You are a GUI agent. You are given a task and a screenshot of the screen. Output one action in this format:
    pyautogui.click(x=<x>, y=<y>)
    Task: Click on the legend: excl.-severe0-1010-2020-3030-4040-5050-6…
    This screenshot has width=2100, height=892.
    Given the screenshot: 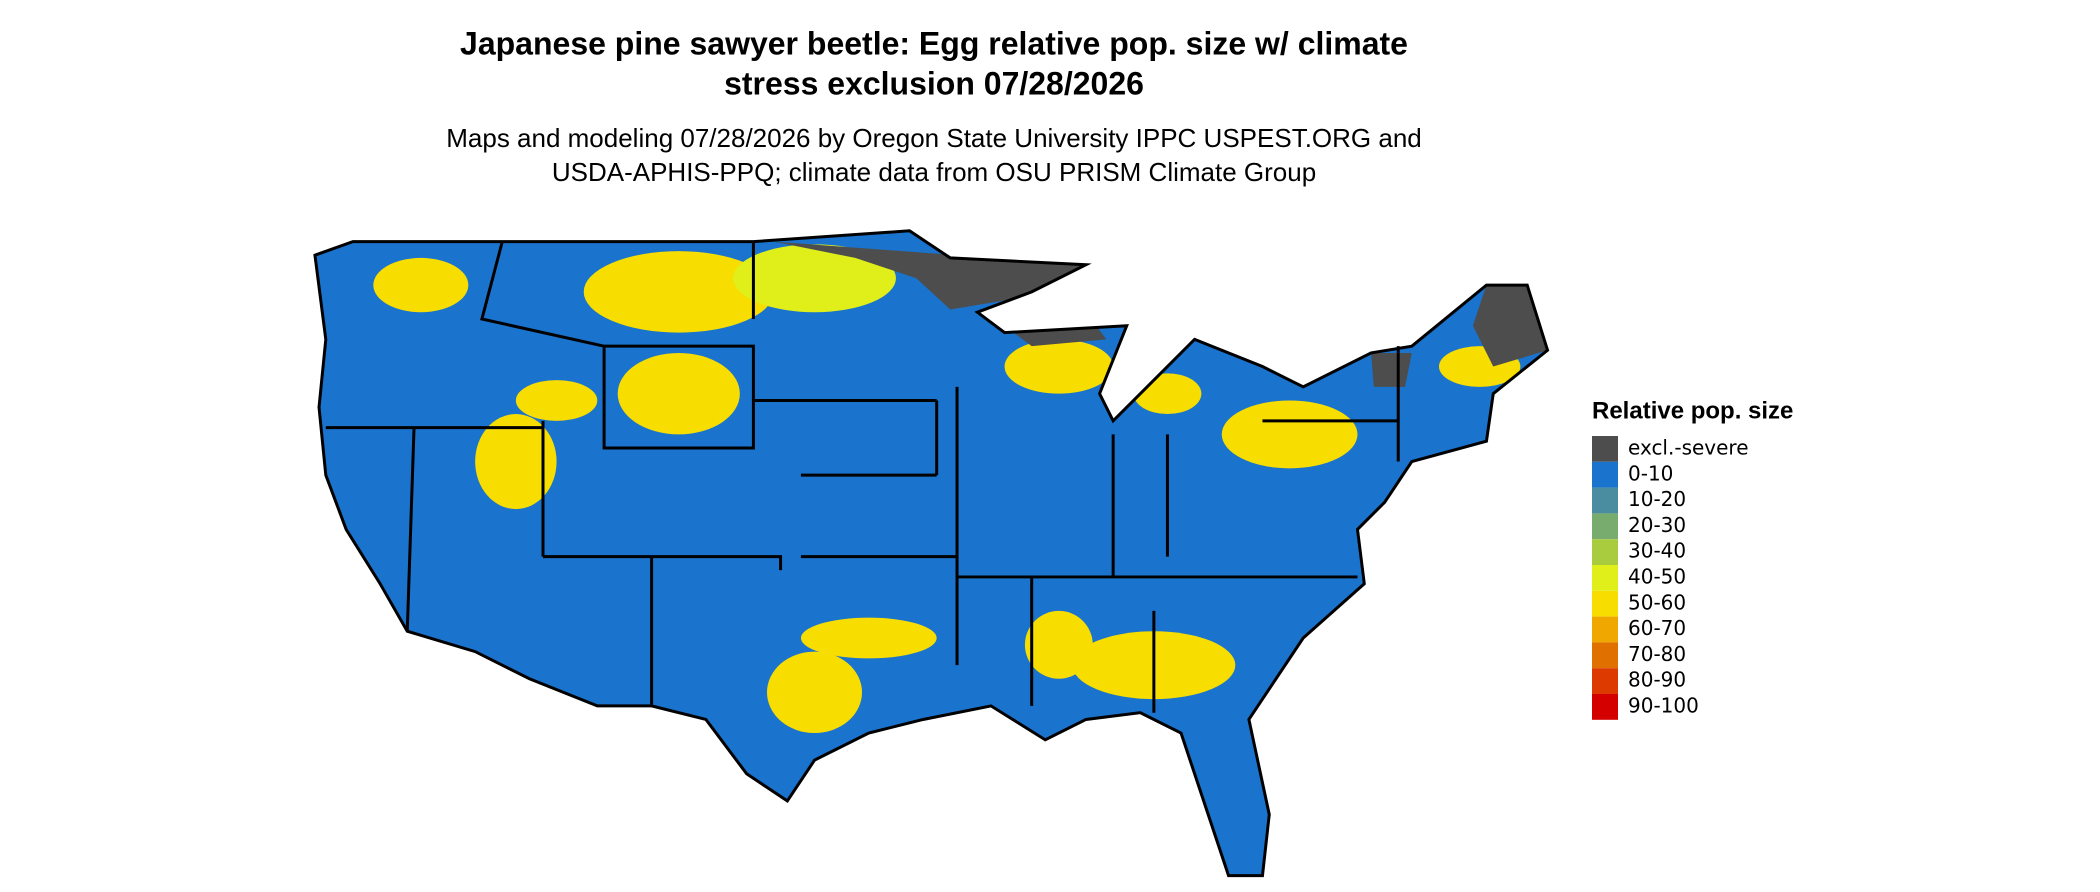 What is the action you would take?
    pyautogui.click(x=1670, y=578)
    